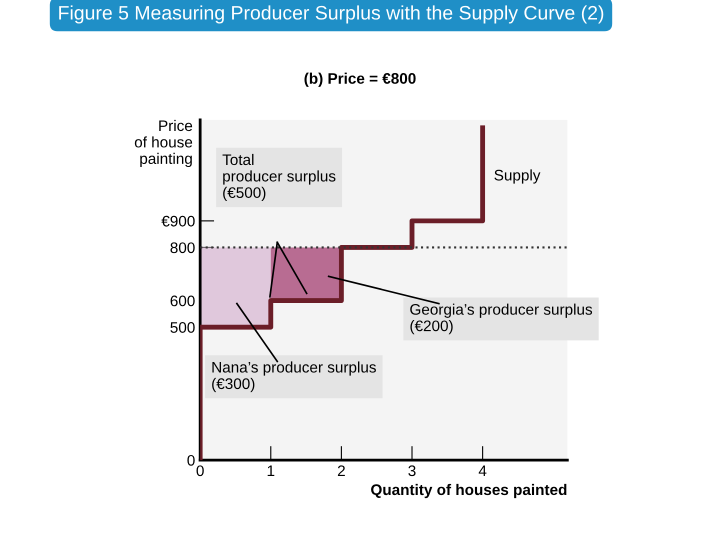  What do you see at coordinates (191, 460) in the screenshot?
I see `y-tick-label: 0` at bounding box center [191, 460].